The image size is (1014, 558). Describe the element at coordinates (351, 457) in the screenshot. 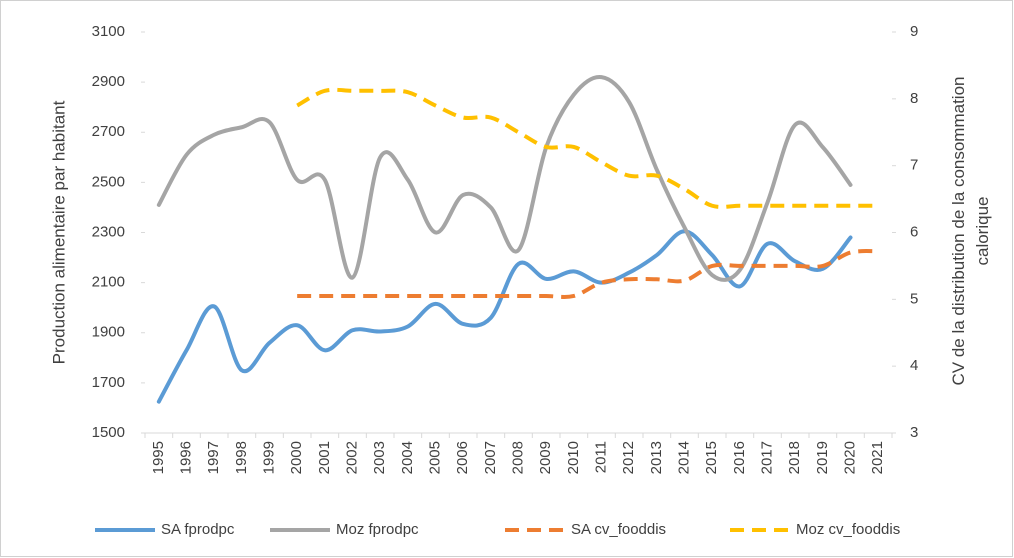

I see `x-tick-label: 2002` at that location.